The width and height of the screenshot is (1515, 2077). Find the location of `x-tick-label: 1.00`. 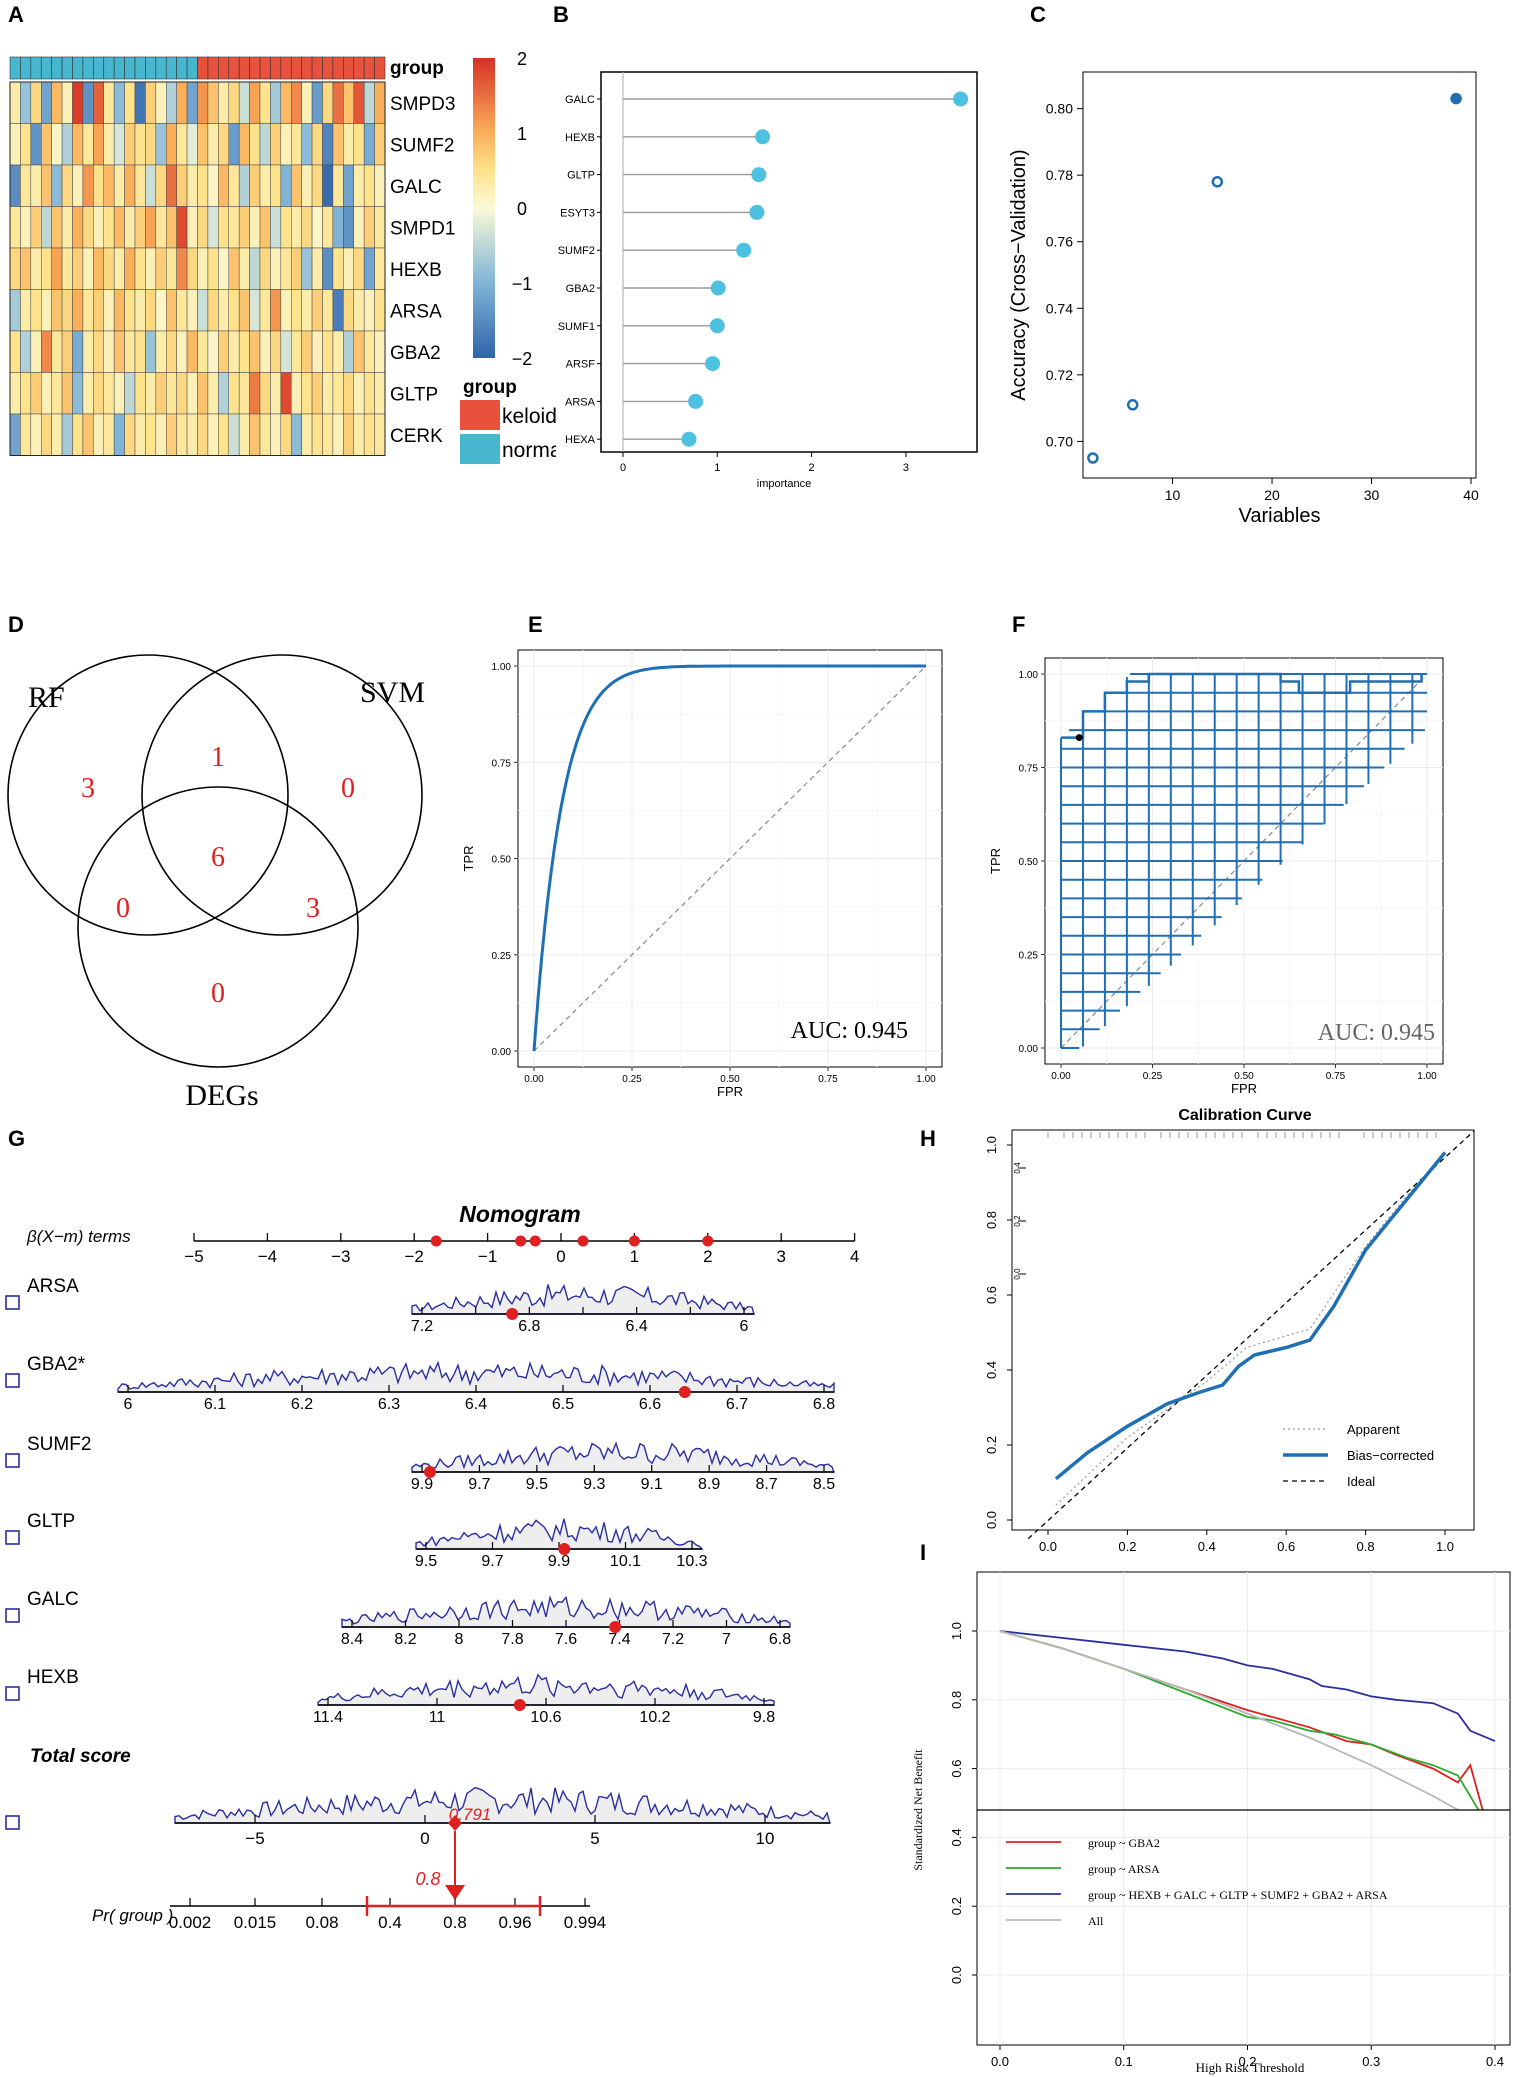

x-tick-label: 1.00 is located at coordinates (926, 1079).